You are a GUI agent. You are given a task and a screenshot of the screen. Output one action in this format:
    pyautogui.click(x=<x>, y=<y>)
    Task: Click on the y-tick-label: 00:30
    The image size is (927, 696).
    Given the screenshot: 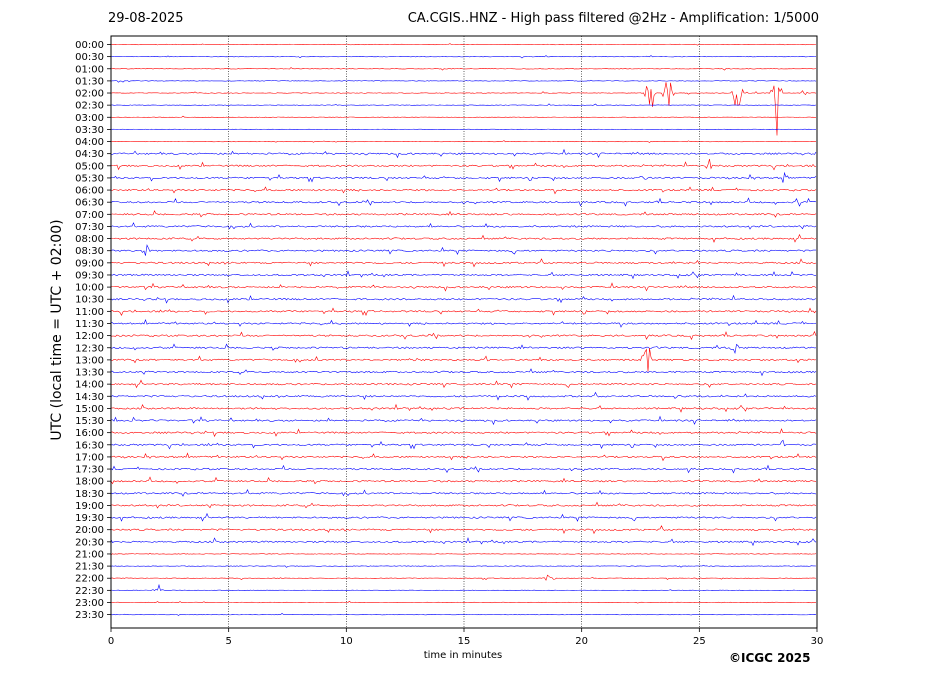 What is the action you would take?
    pyautogui.click(x=89, y=57)
    